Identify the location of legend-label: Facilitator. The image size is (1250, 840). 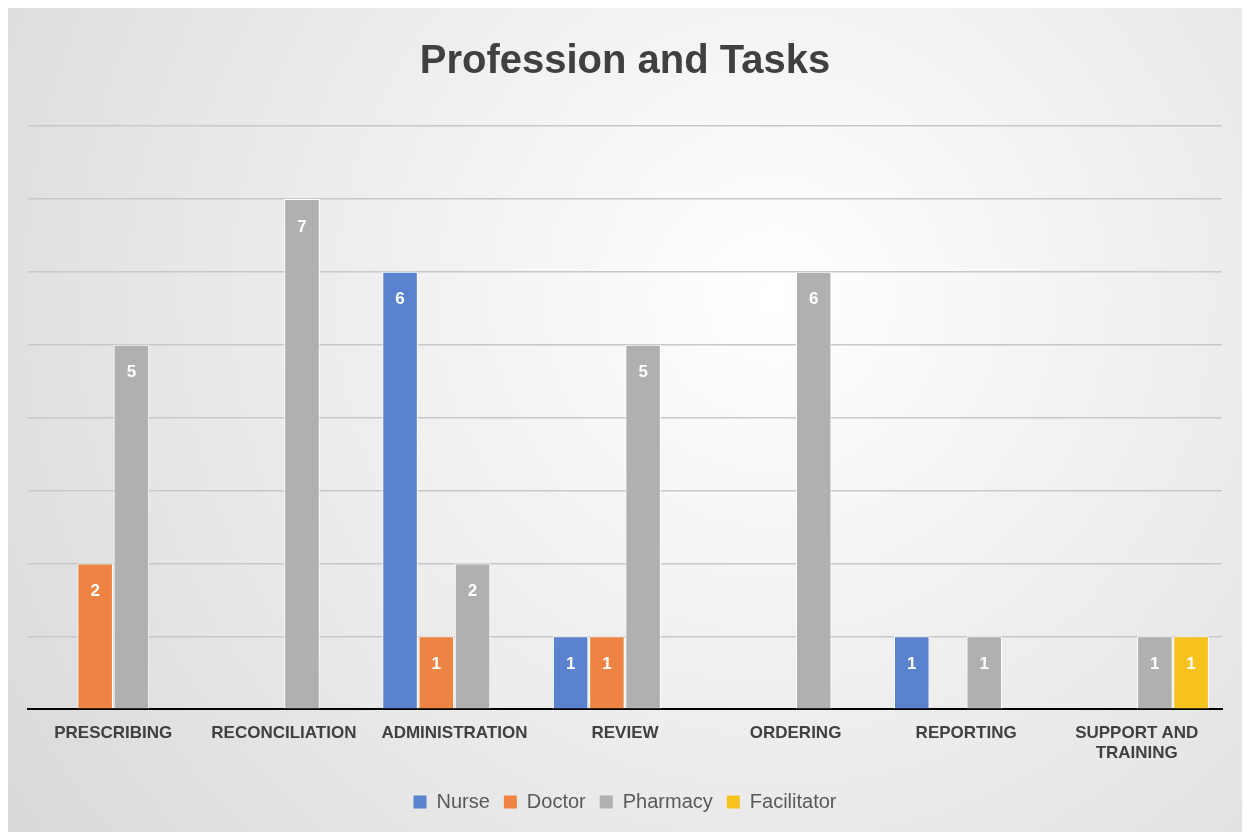
(793, 800).